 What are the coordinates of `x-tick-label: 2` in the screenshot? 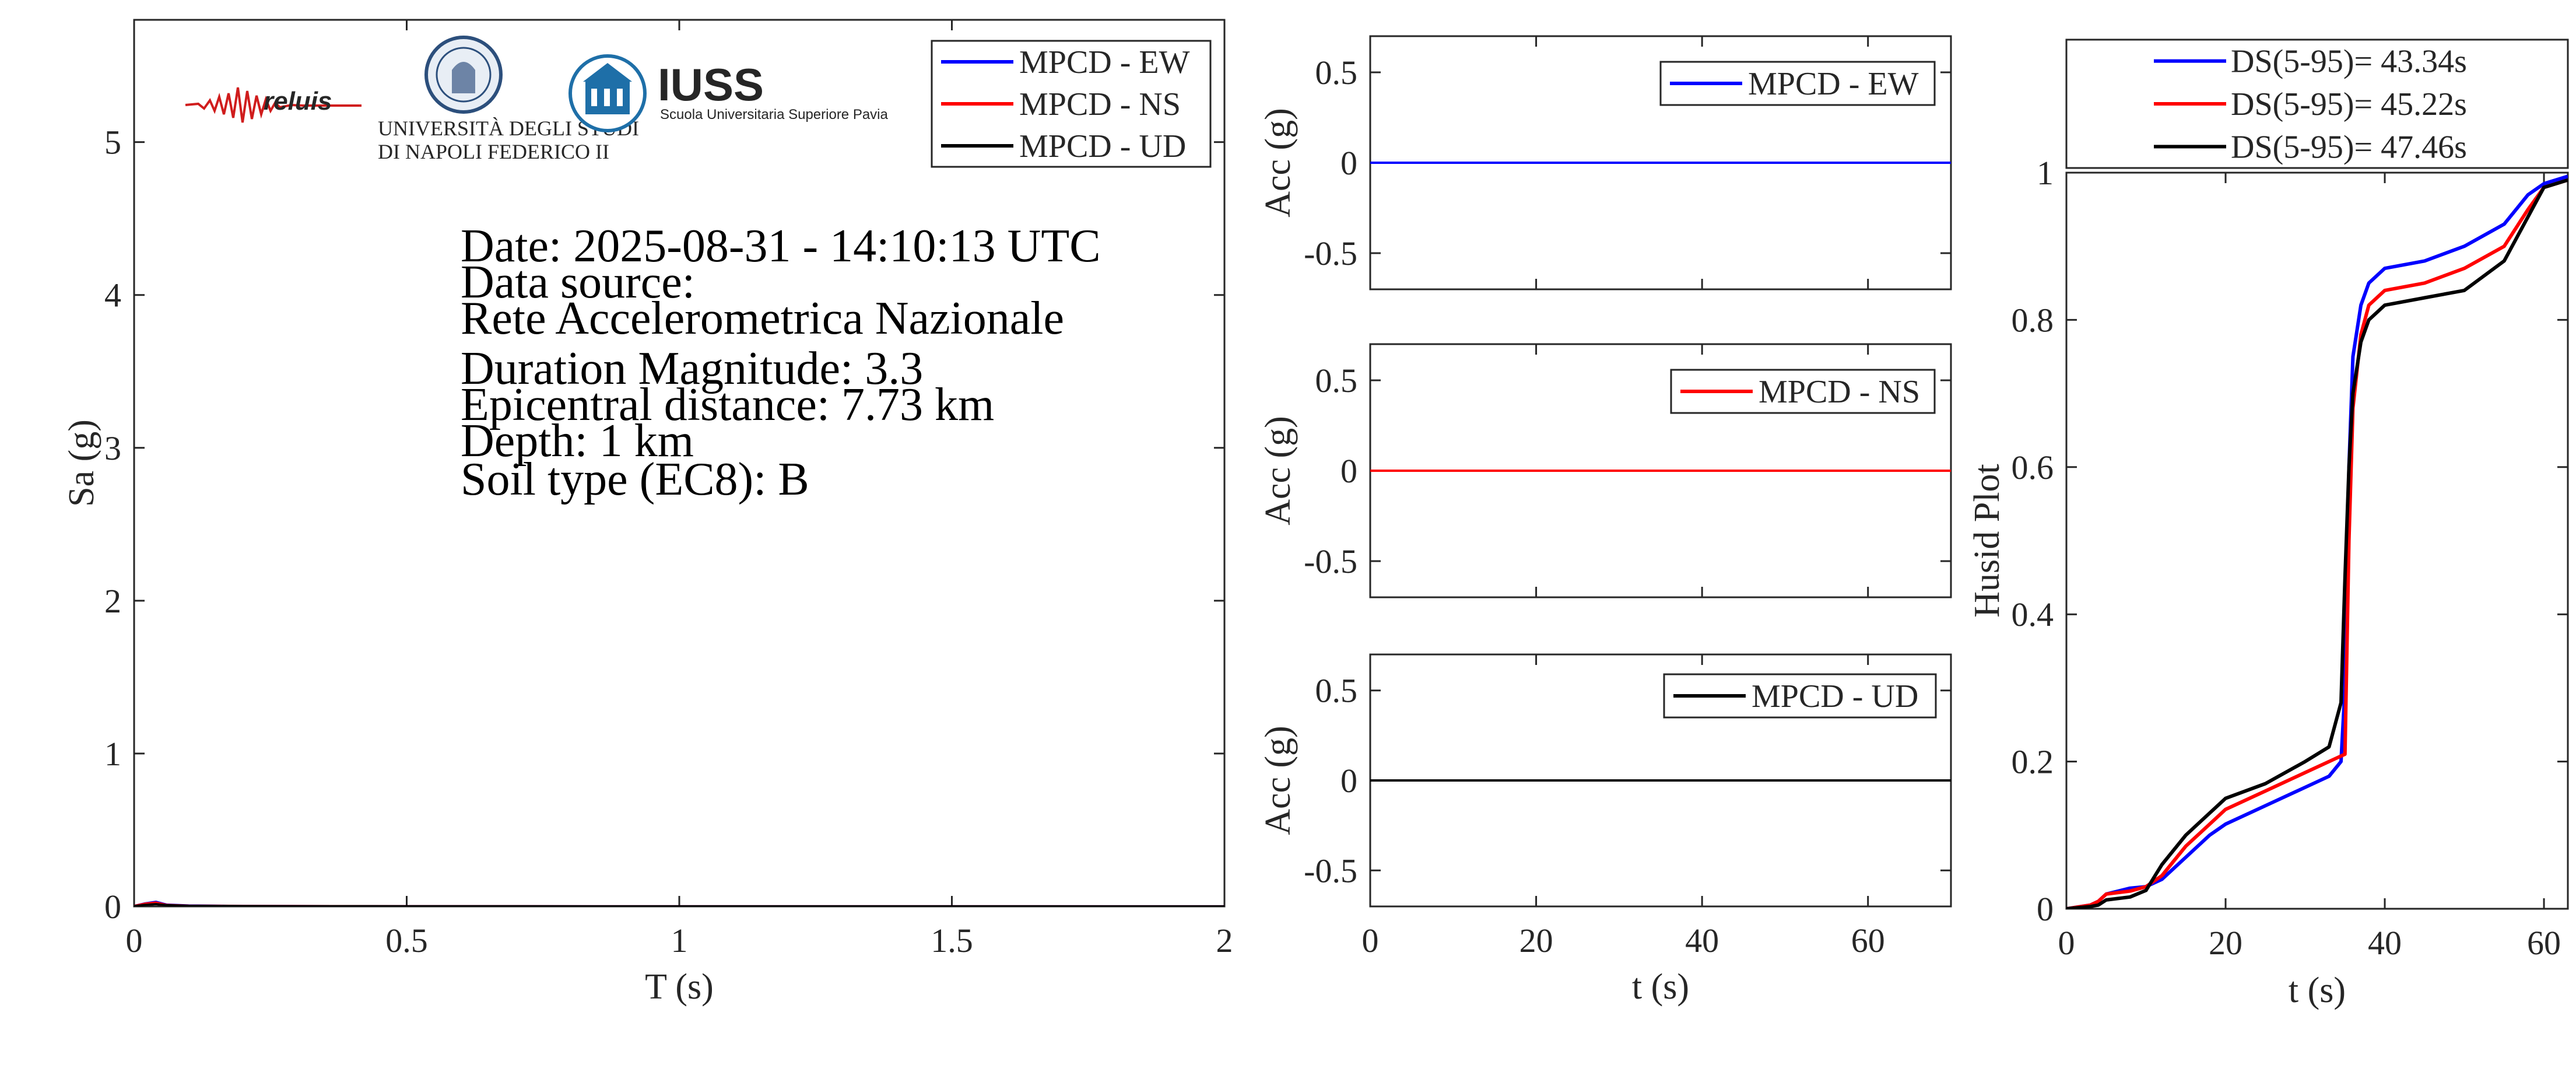 It's located at (1224, 941).